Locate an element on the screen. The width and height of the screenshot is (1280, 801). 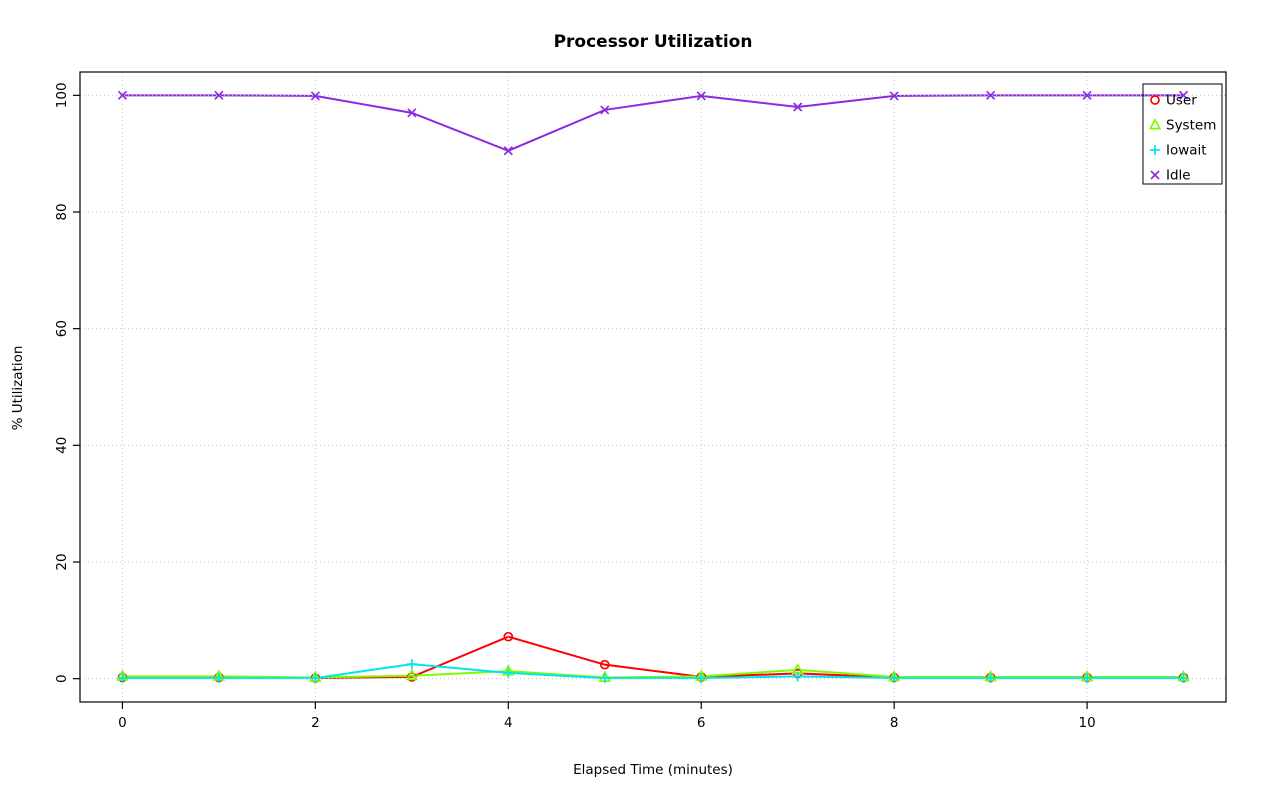
series-line-user is located at coordinates (653, 657).